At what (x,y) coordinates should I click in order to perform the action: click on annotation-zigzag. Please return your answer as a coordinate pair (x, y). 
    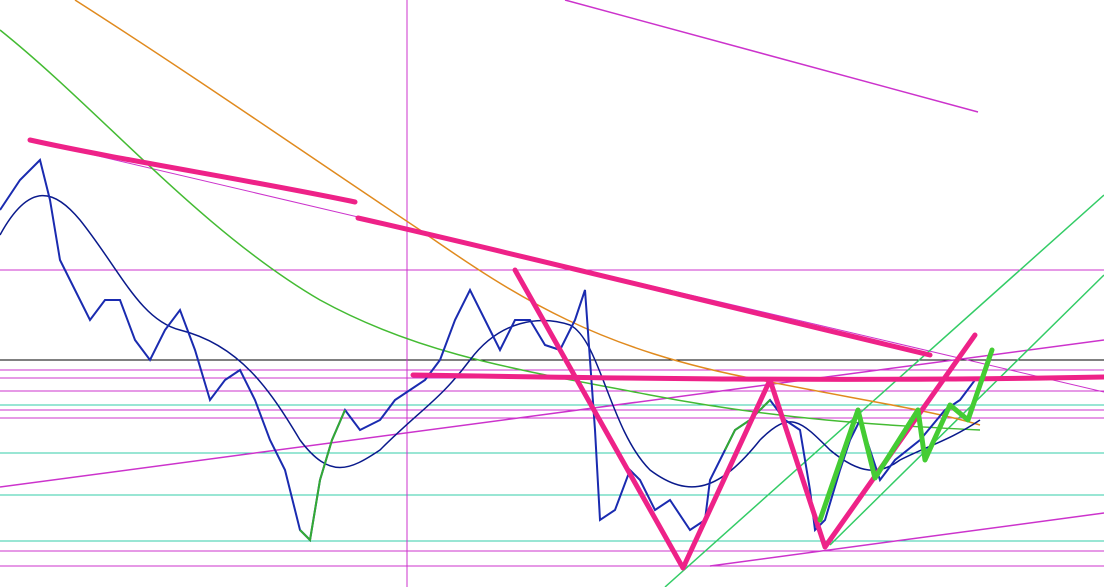
    Looking at the image, I should click on (906, 435).